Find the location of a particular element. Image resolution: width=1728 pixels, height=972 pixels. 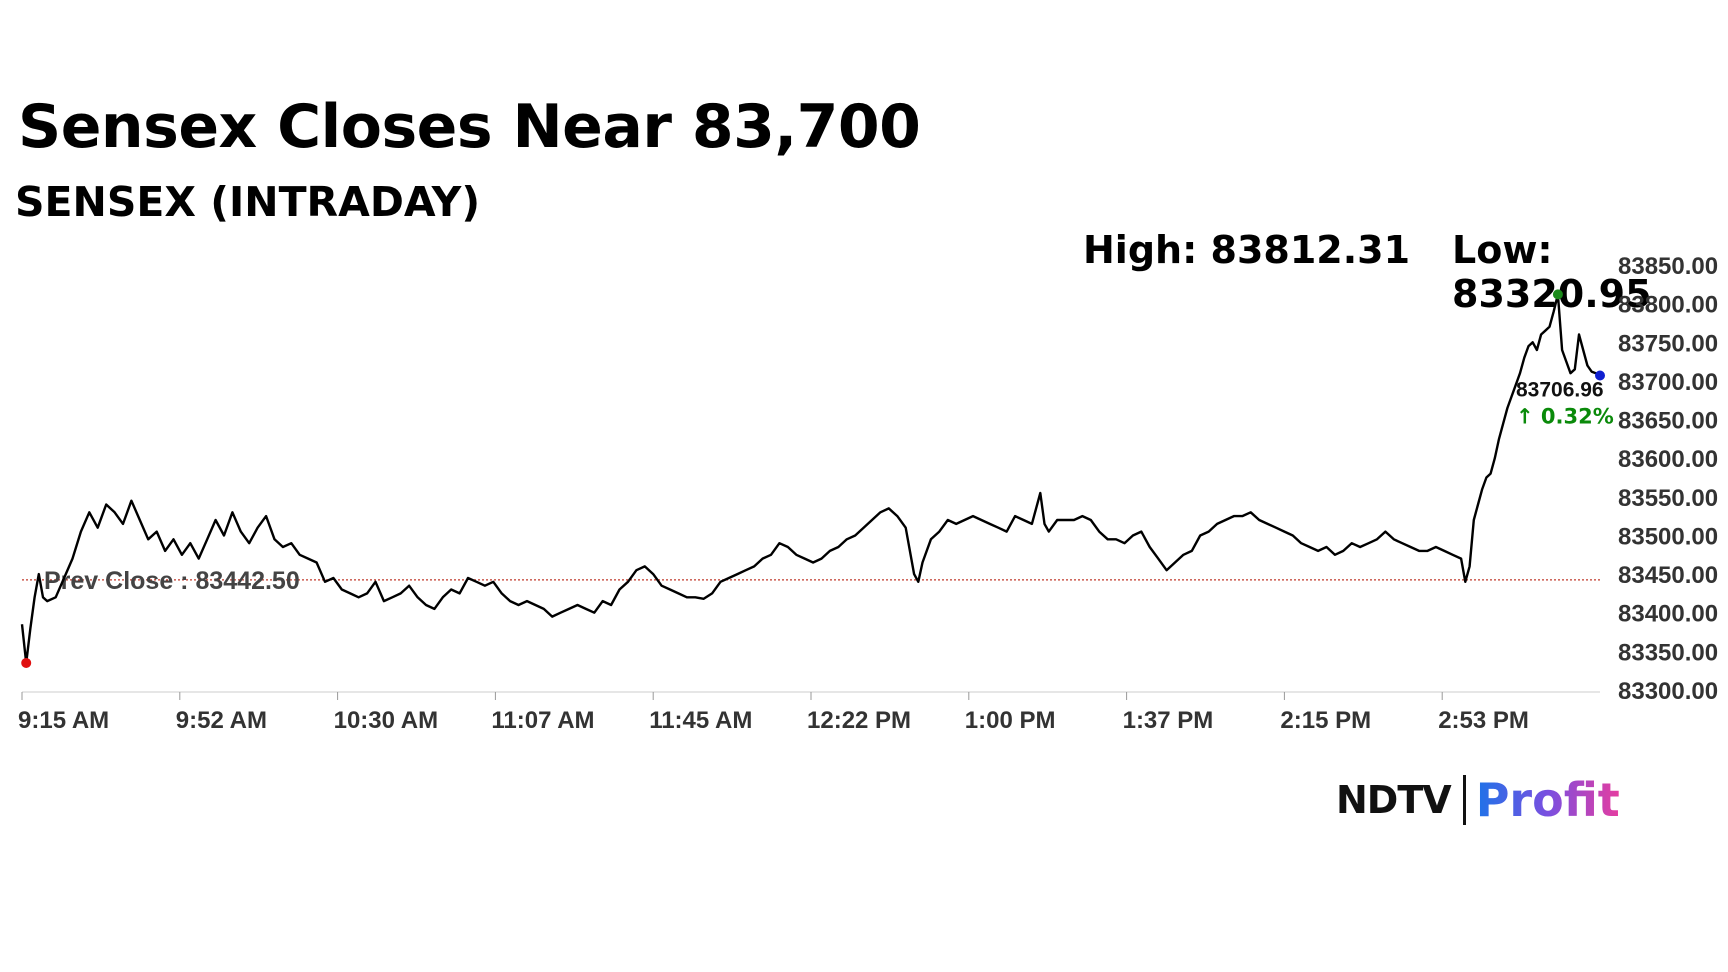

logo-divider is located at coordinates (1464, 800).